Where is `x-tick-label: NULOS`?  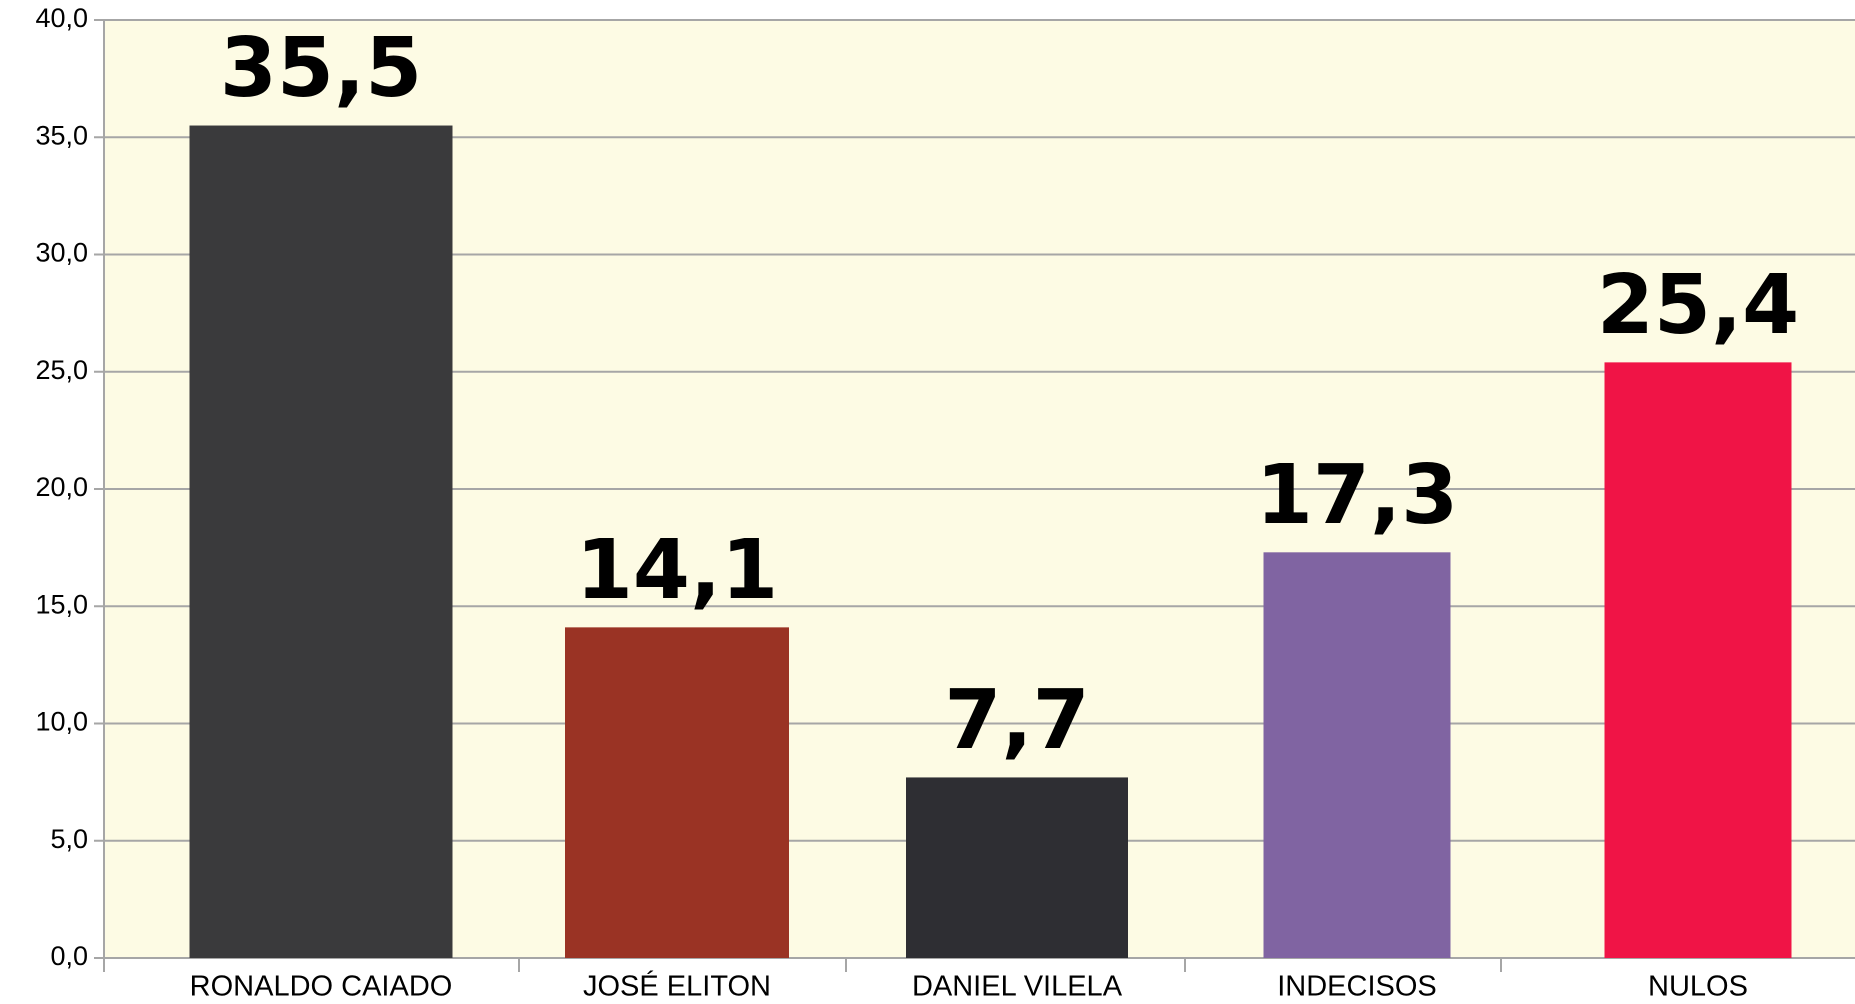
x-tick-label: NULOS is located at coordinates (1698, 987).